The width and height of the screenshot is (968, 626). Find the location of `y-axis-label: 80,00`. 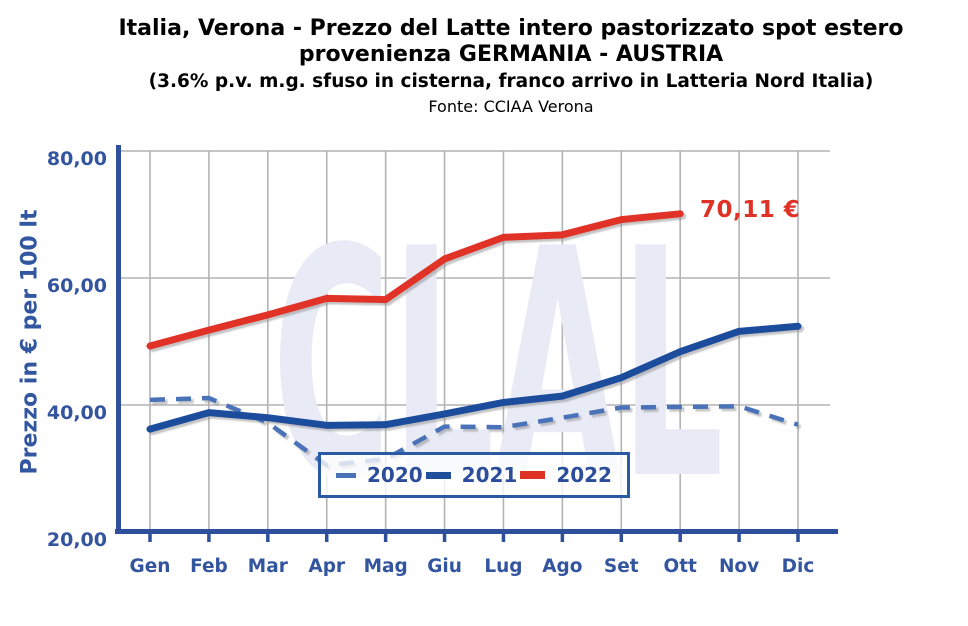

y-axis-label: 80,00 is located at coordinates (77, 159).